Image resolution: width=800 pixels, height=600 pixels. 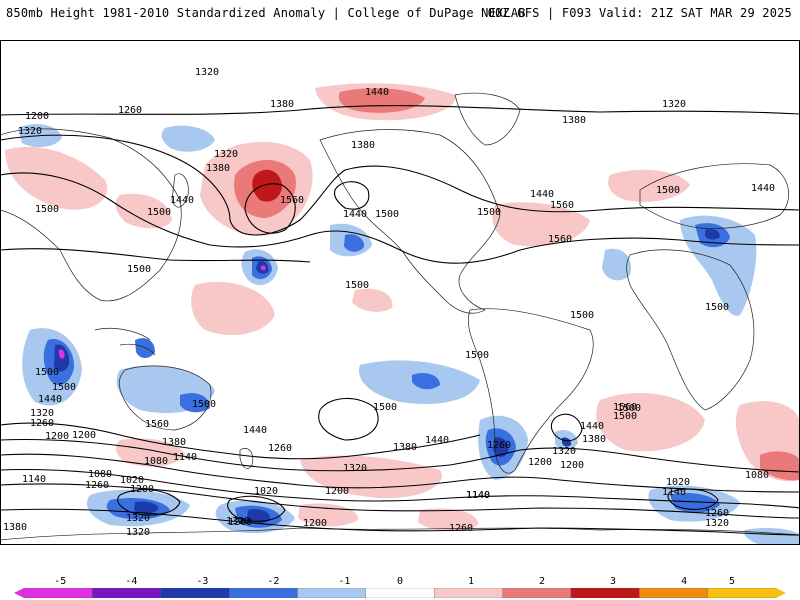 What do you see at coordinates (650, 422) in the screenshot?
I see `positive-anomaly-south-atl` at bounding box center [650, 422].